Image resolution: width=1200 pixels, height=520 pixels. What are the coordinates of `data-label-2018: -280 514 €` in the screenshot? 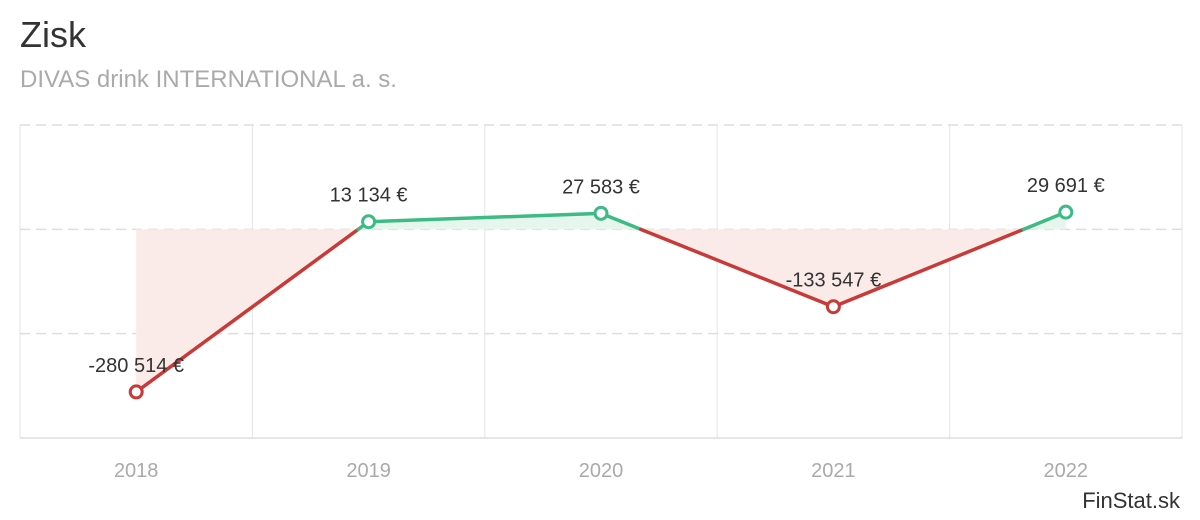 It's located at (136, 366).